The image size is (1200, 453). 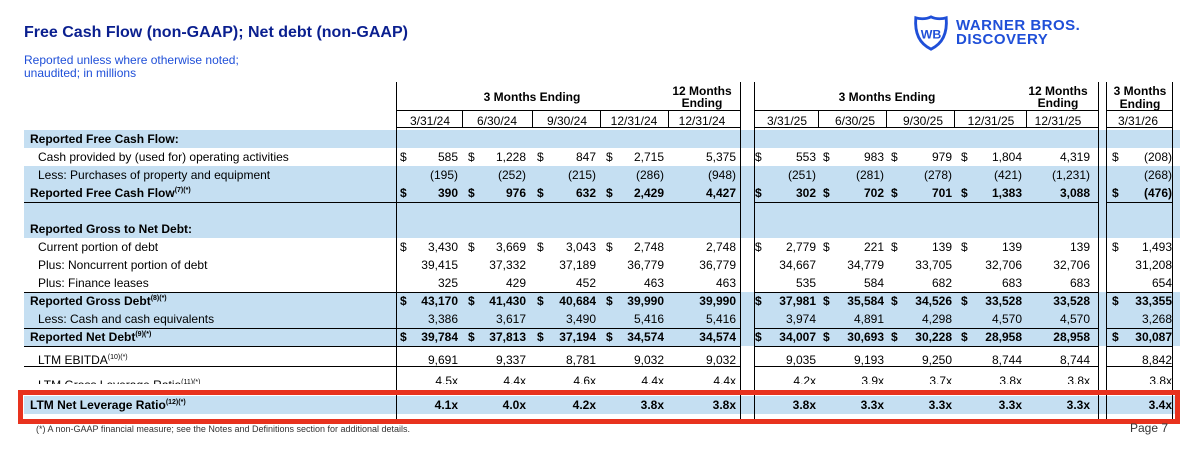 I want to click on footnote-ref: (12)(*), so click(x=175, y=402).